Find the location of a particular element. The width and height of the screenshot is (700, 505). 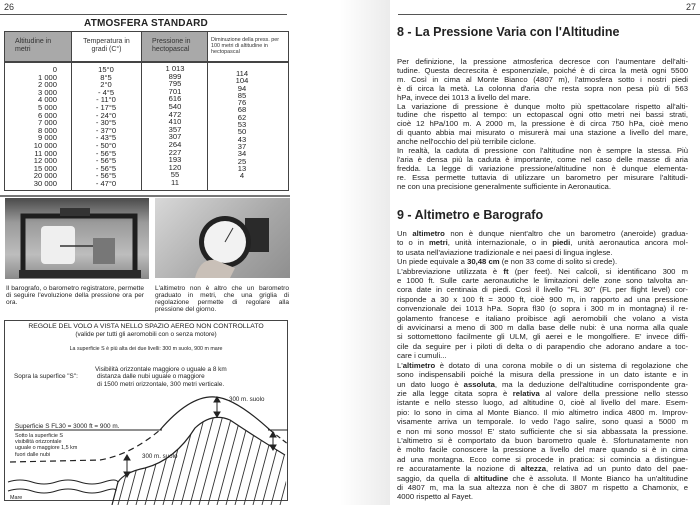

table-cell: - 50°0 is located at coordinates (106, 145).